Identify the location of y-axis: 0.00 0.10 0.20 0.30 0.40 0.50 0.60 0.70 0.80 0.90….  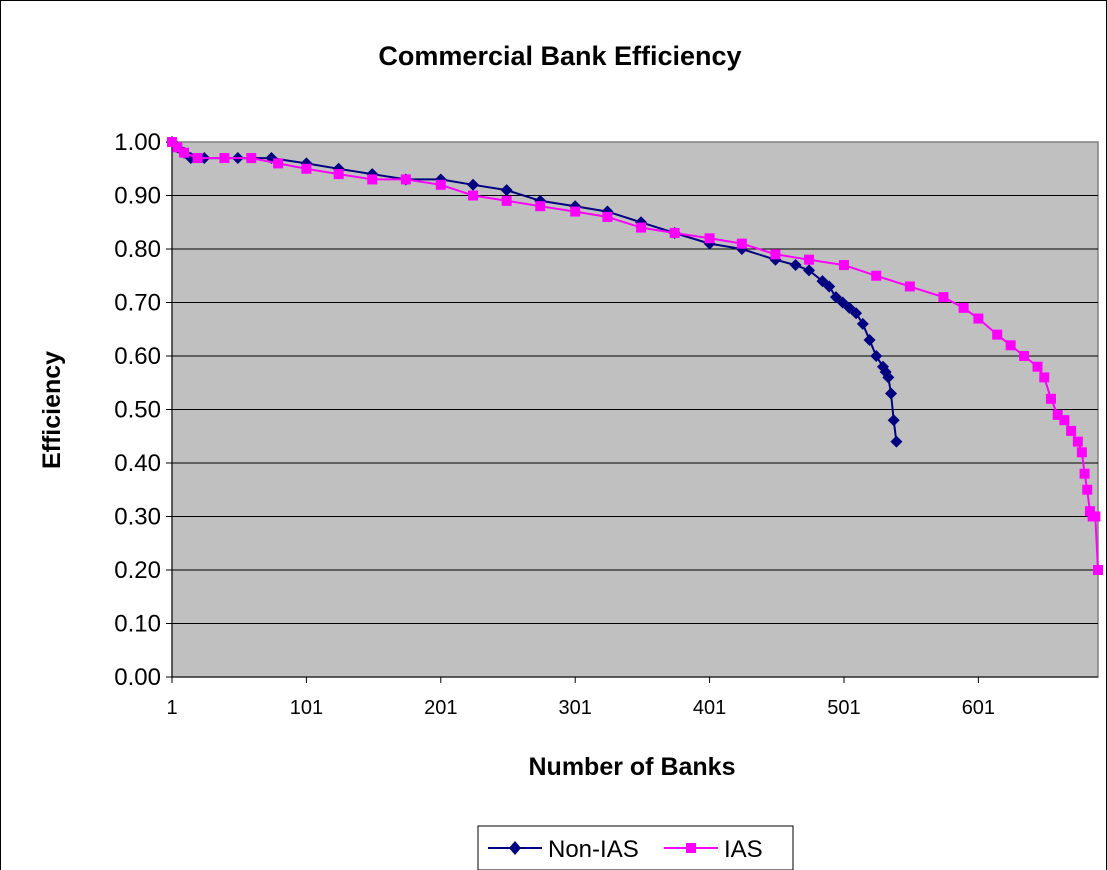
(143, 410).